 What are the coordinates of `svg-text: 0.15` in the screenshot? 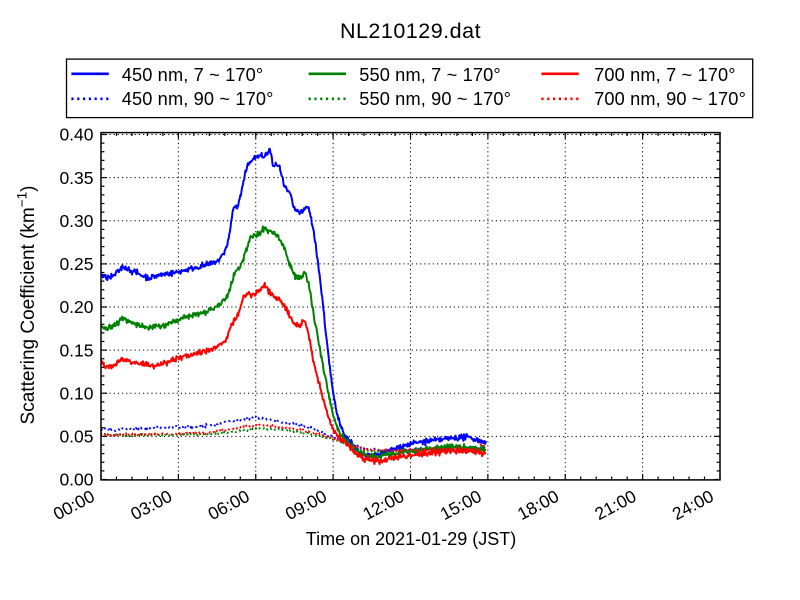 It's located at (76, 350).